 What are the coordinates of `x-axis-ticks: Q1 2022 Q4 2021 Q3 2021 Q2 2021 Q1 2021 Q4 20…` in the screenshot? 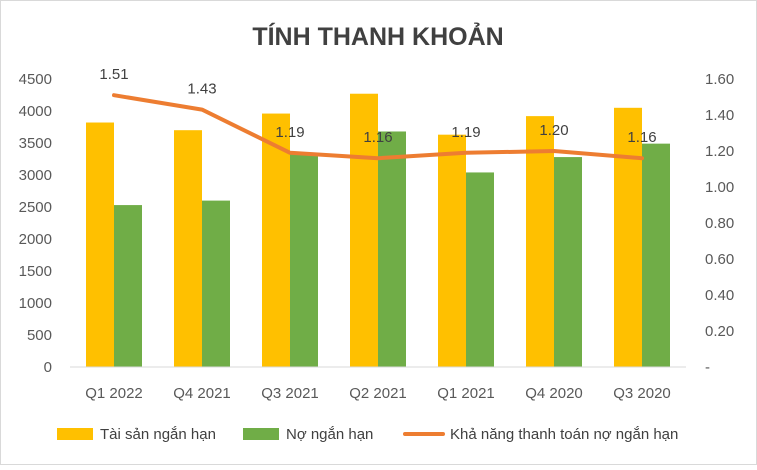 It's located at (378, 393).